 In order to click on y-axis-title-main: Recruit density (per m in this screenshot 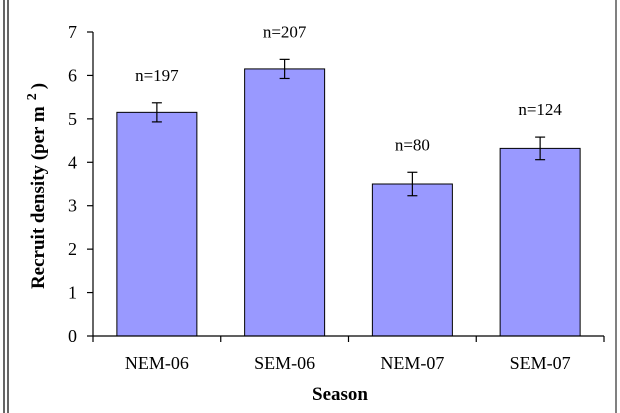, I will do `click(38, 197)`.